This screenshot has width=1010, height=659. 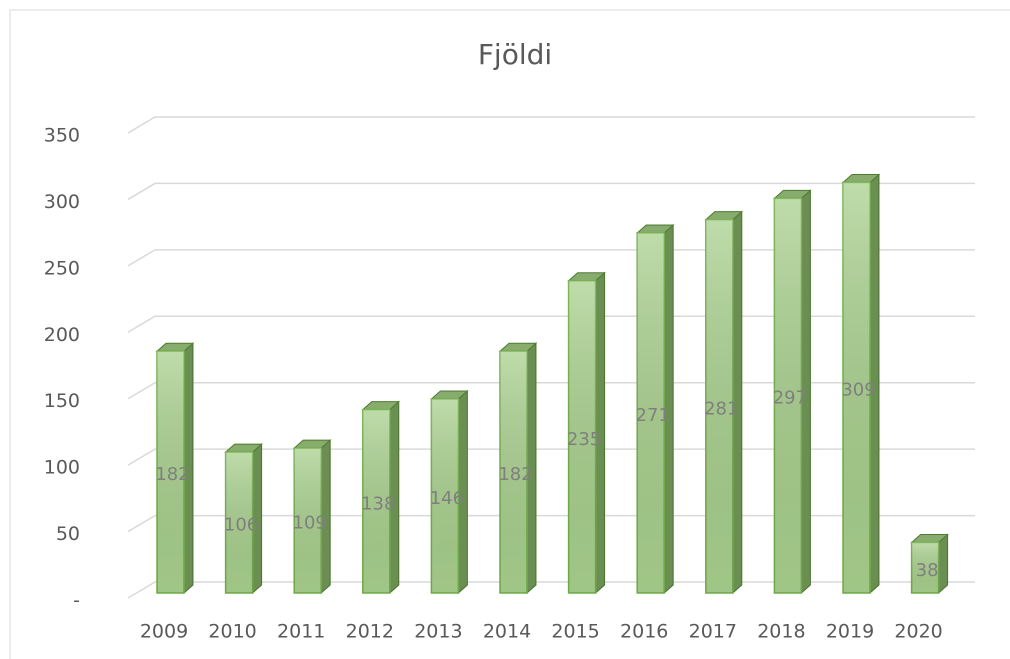 What do you see at coordinates (68, 534) in the screenshot?
I see `y-tick-label: 50` at bounding box center [68, 534].